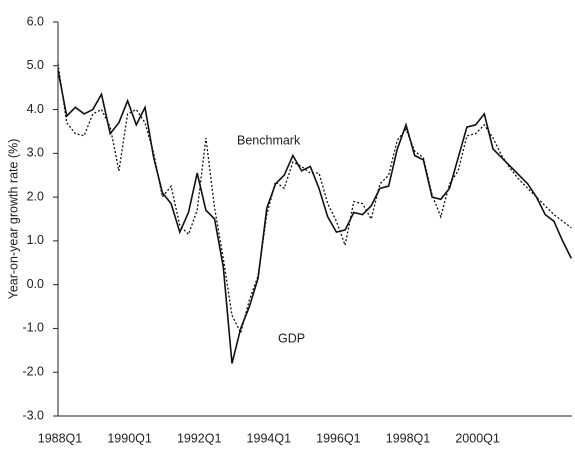  Describe the element at coordinates (60, 438) in the screenshot. I see `x-tick-label: 1988Q1` at that location.